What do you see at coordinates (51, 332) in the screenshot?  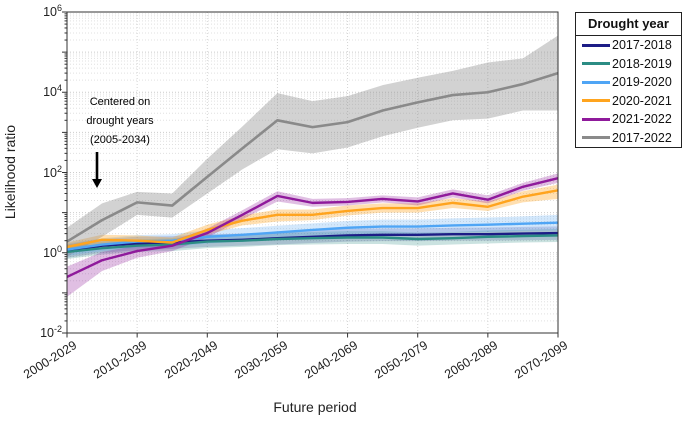 I see `y-tick-label: 10⁻²` at bounding box center [51, 332].